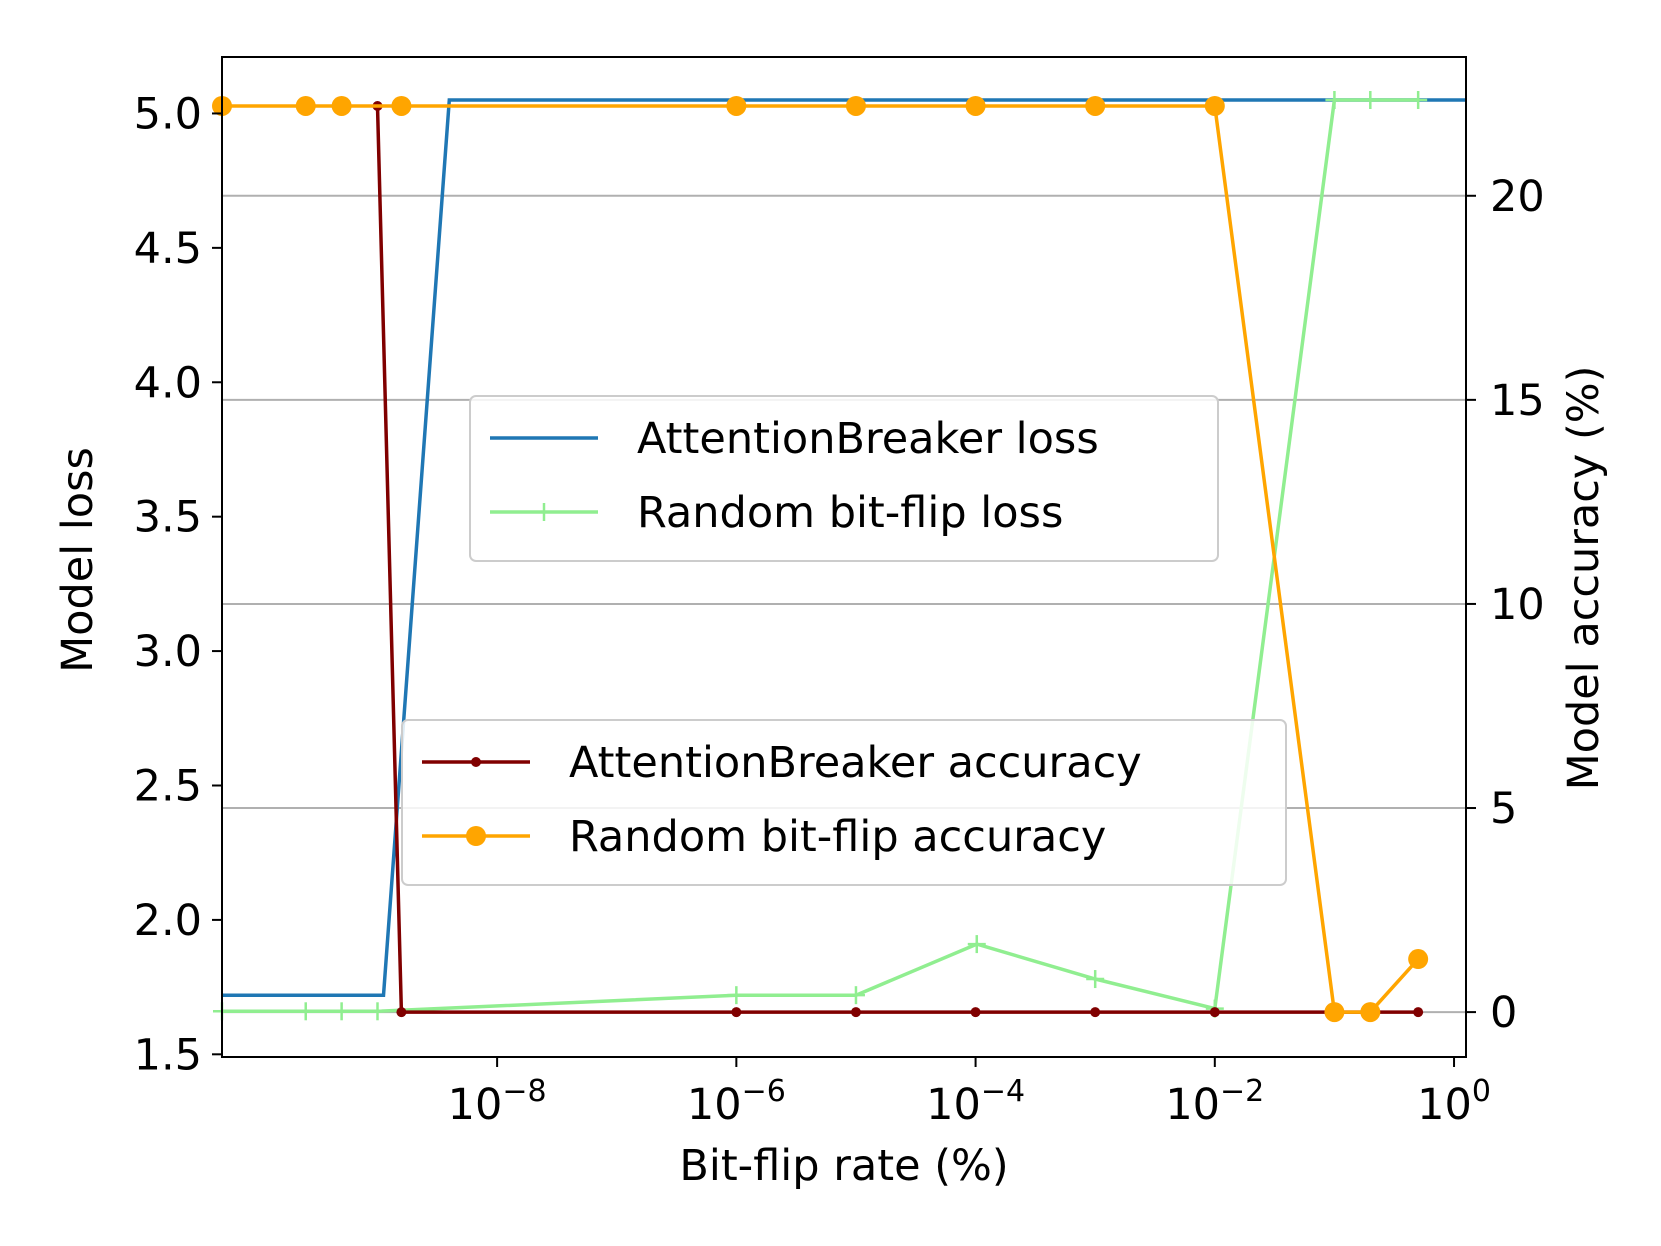 Image resolution: width=1661 pixels, height=1246 pixels. What do you see at coordinates (168, 249) in the screenshot?
I see `y-left-tick-label: 4.5` at bounding box center [168, 249].